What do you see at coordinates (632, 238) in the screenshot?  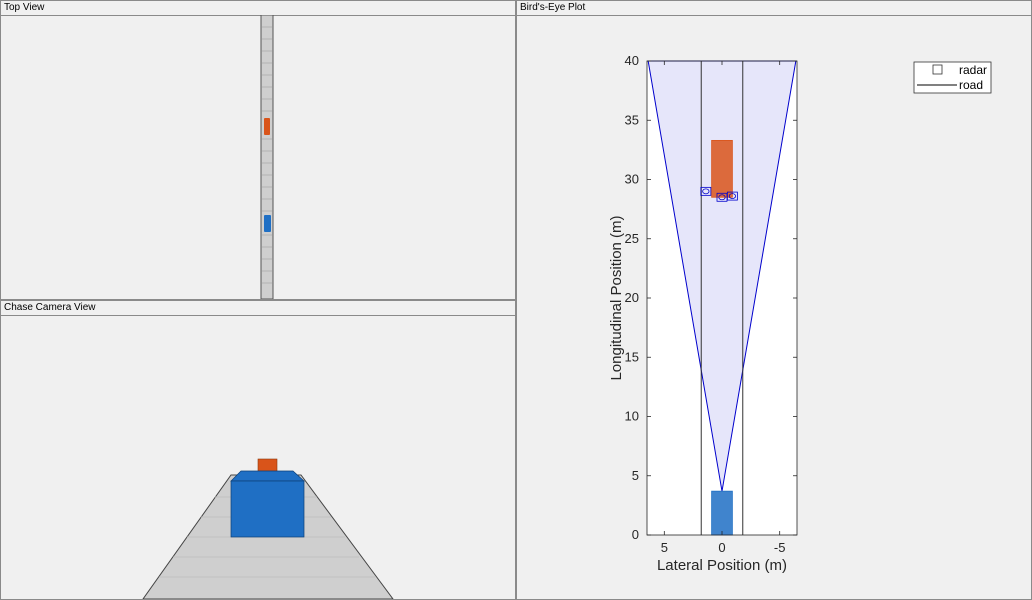 I see `y-tick-label-5: 25` at bounding box center [632, 238].